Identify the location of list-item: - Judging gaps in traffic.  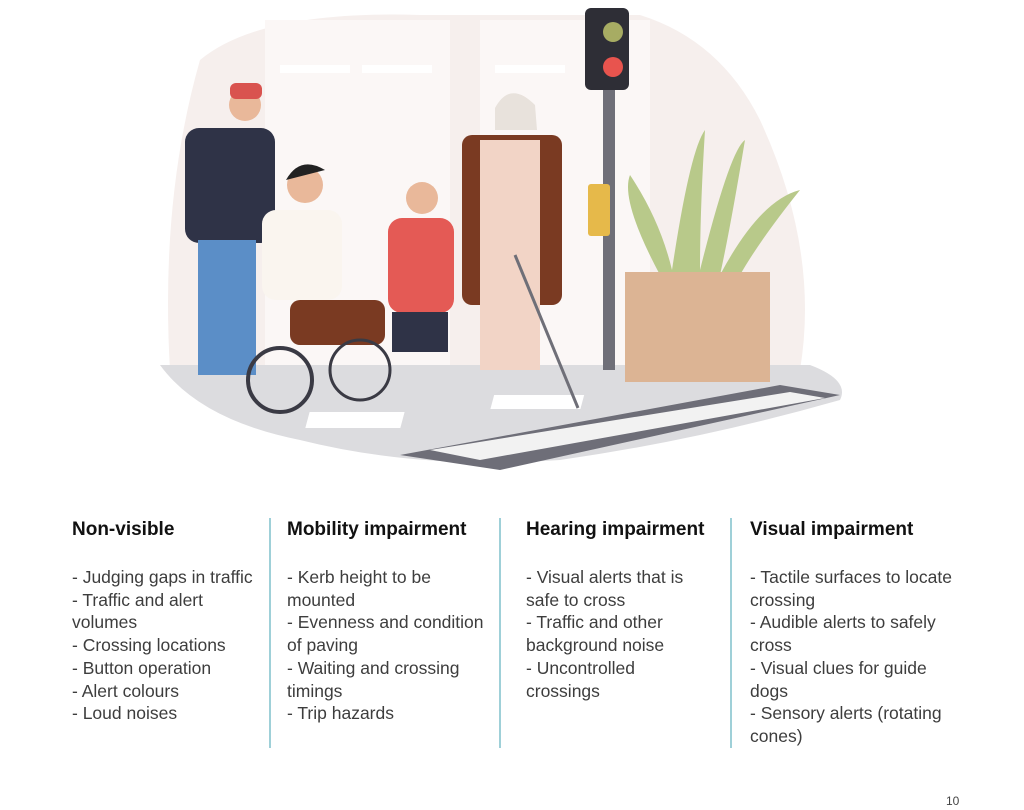
(162, 577).